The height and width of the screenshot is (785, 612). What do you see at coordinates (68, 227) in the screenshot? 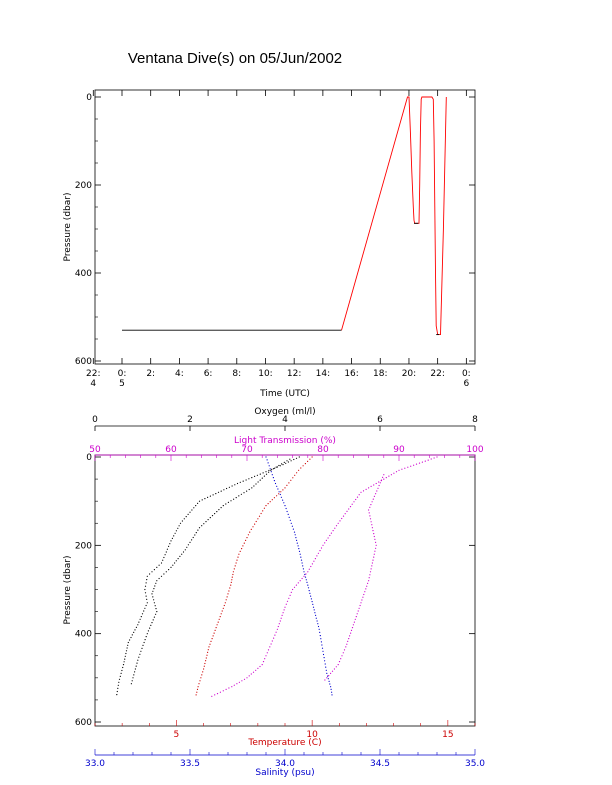
I see `y-axis-label-top: Pressure (dbar)` at bounding box center [68, 227].